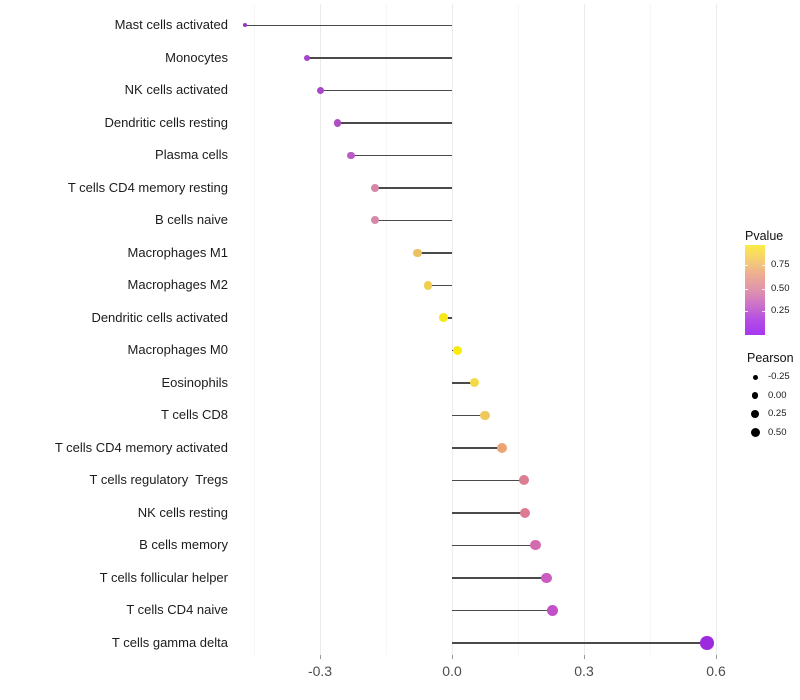  I want to click on x-axis-tick-label: 0.6, so click(716, 671).